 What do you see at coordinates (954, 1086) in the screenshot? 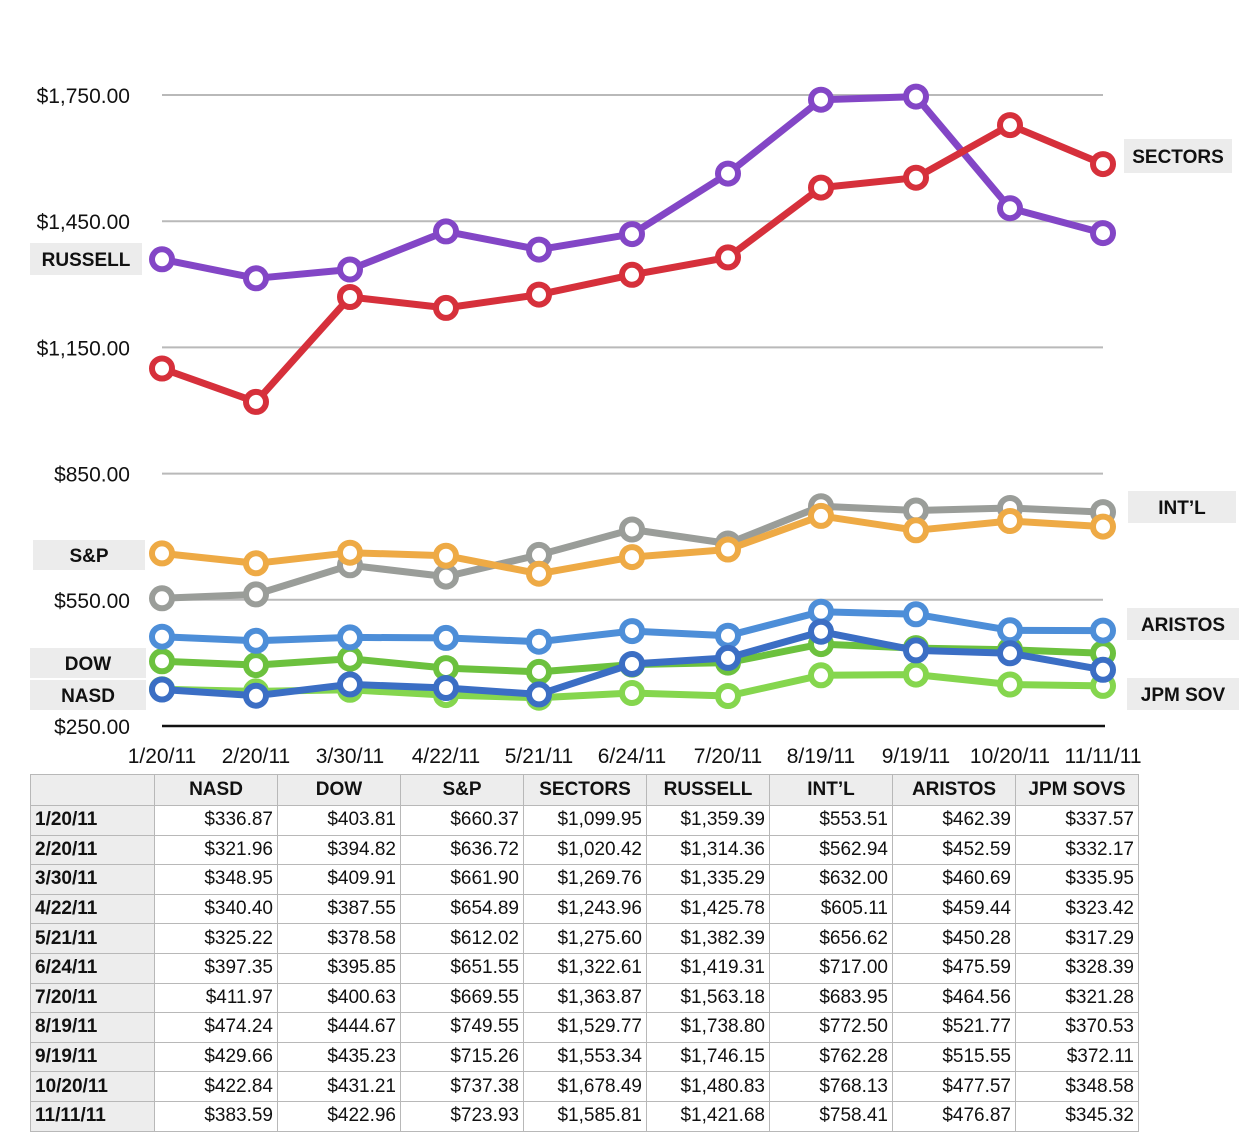
I see `table-cell: $477.57` at bounding box center [954, 1086].